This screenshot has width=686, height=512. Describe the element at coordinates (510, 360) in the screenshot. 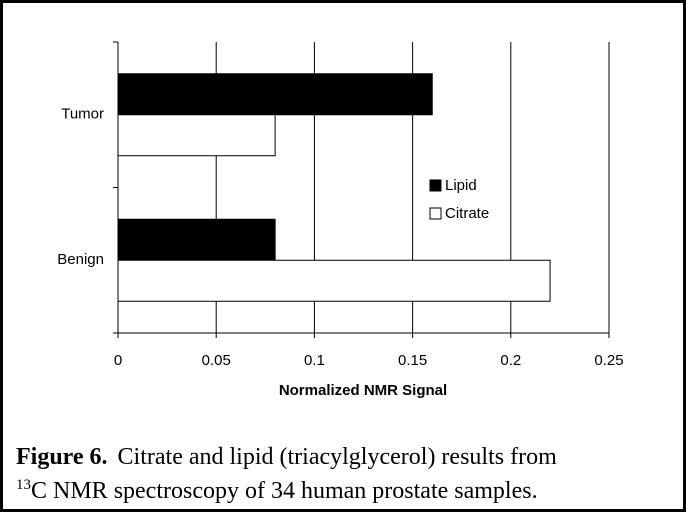

I see `x-tick-label: 0.2` at that location.